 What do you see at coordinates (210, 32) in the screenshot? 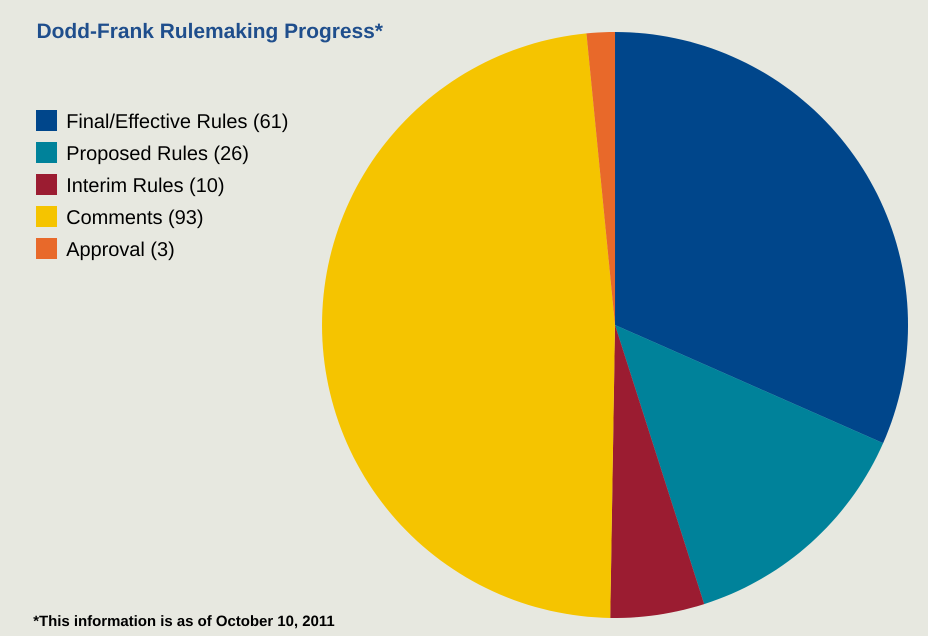
I see `chart-title: Dodd-Frank Rulemaking Progress*` at bounding box center [210, 32].